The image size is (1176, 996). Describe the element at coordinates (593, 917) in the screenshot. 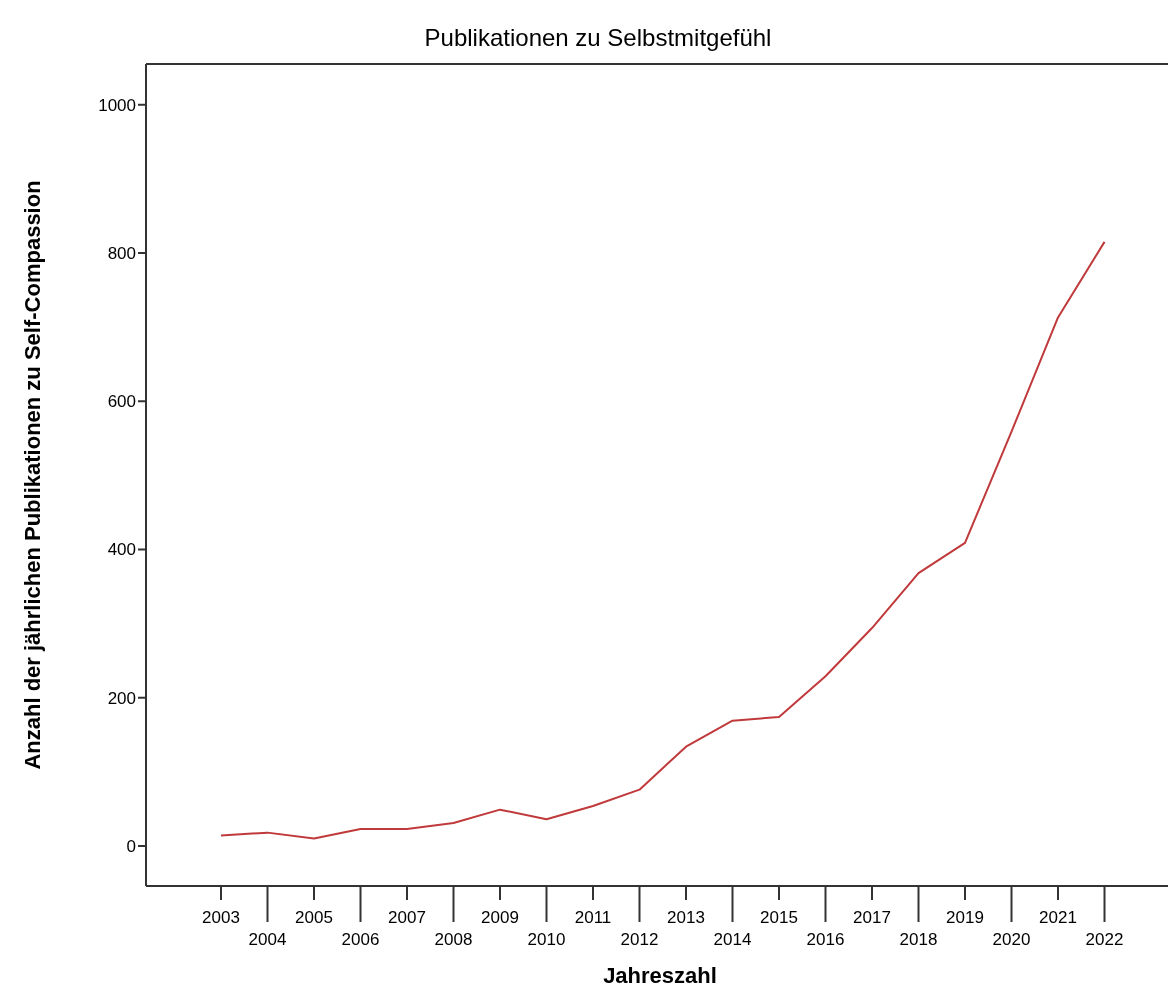

I see `x-tick-label: 2011` at that location.